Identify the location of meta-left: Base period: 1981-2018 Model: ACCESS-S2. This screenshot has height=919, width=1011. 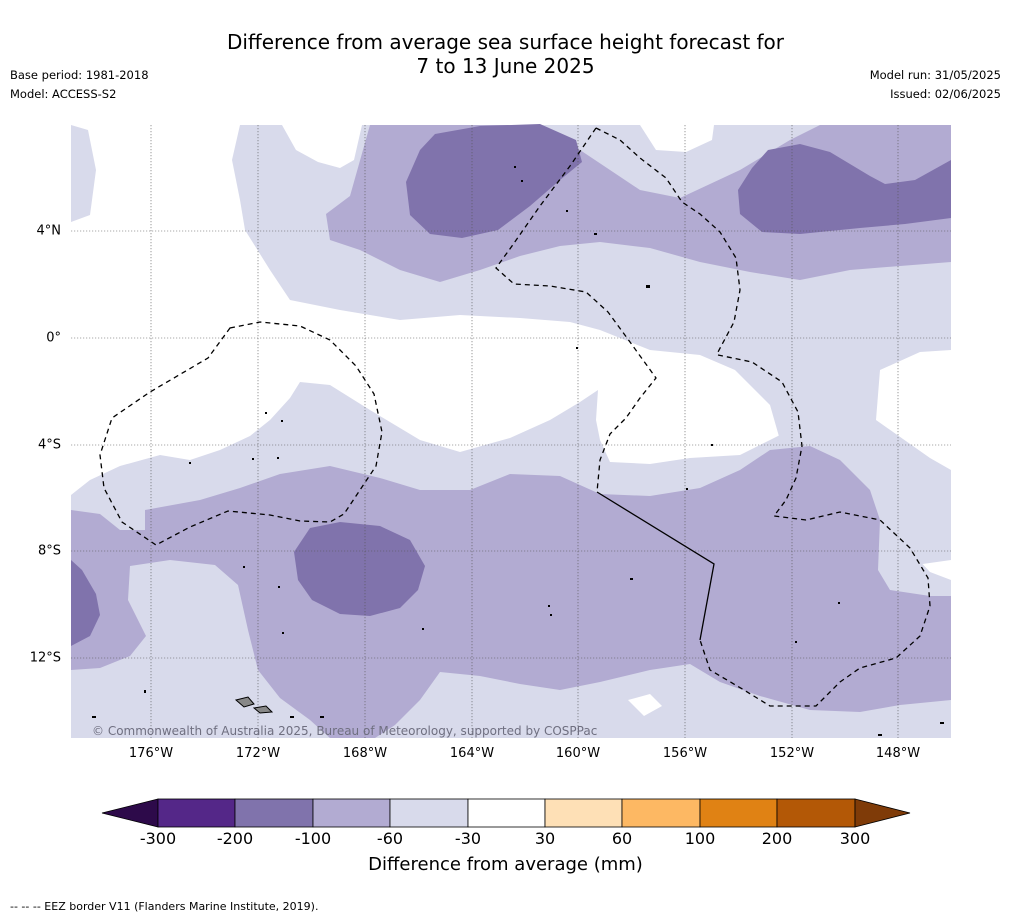
(79, 85).